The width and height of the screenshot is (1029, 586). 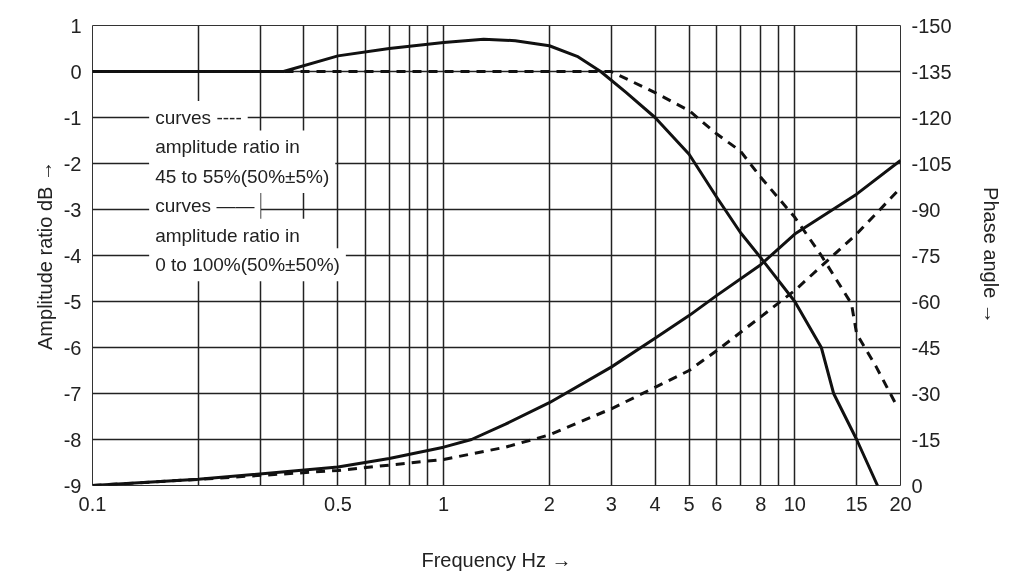 I want to click on x-tick-label: 1, so click(x=444, y=503).